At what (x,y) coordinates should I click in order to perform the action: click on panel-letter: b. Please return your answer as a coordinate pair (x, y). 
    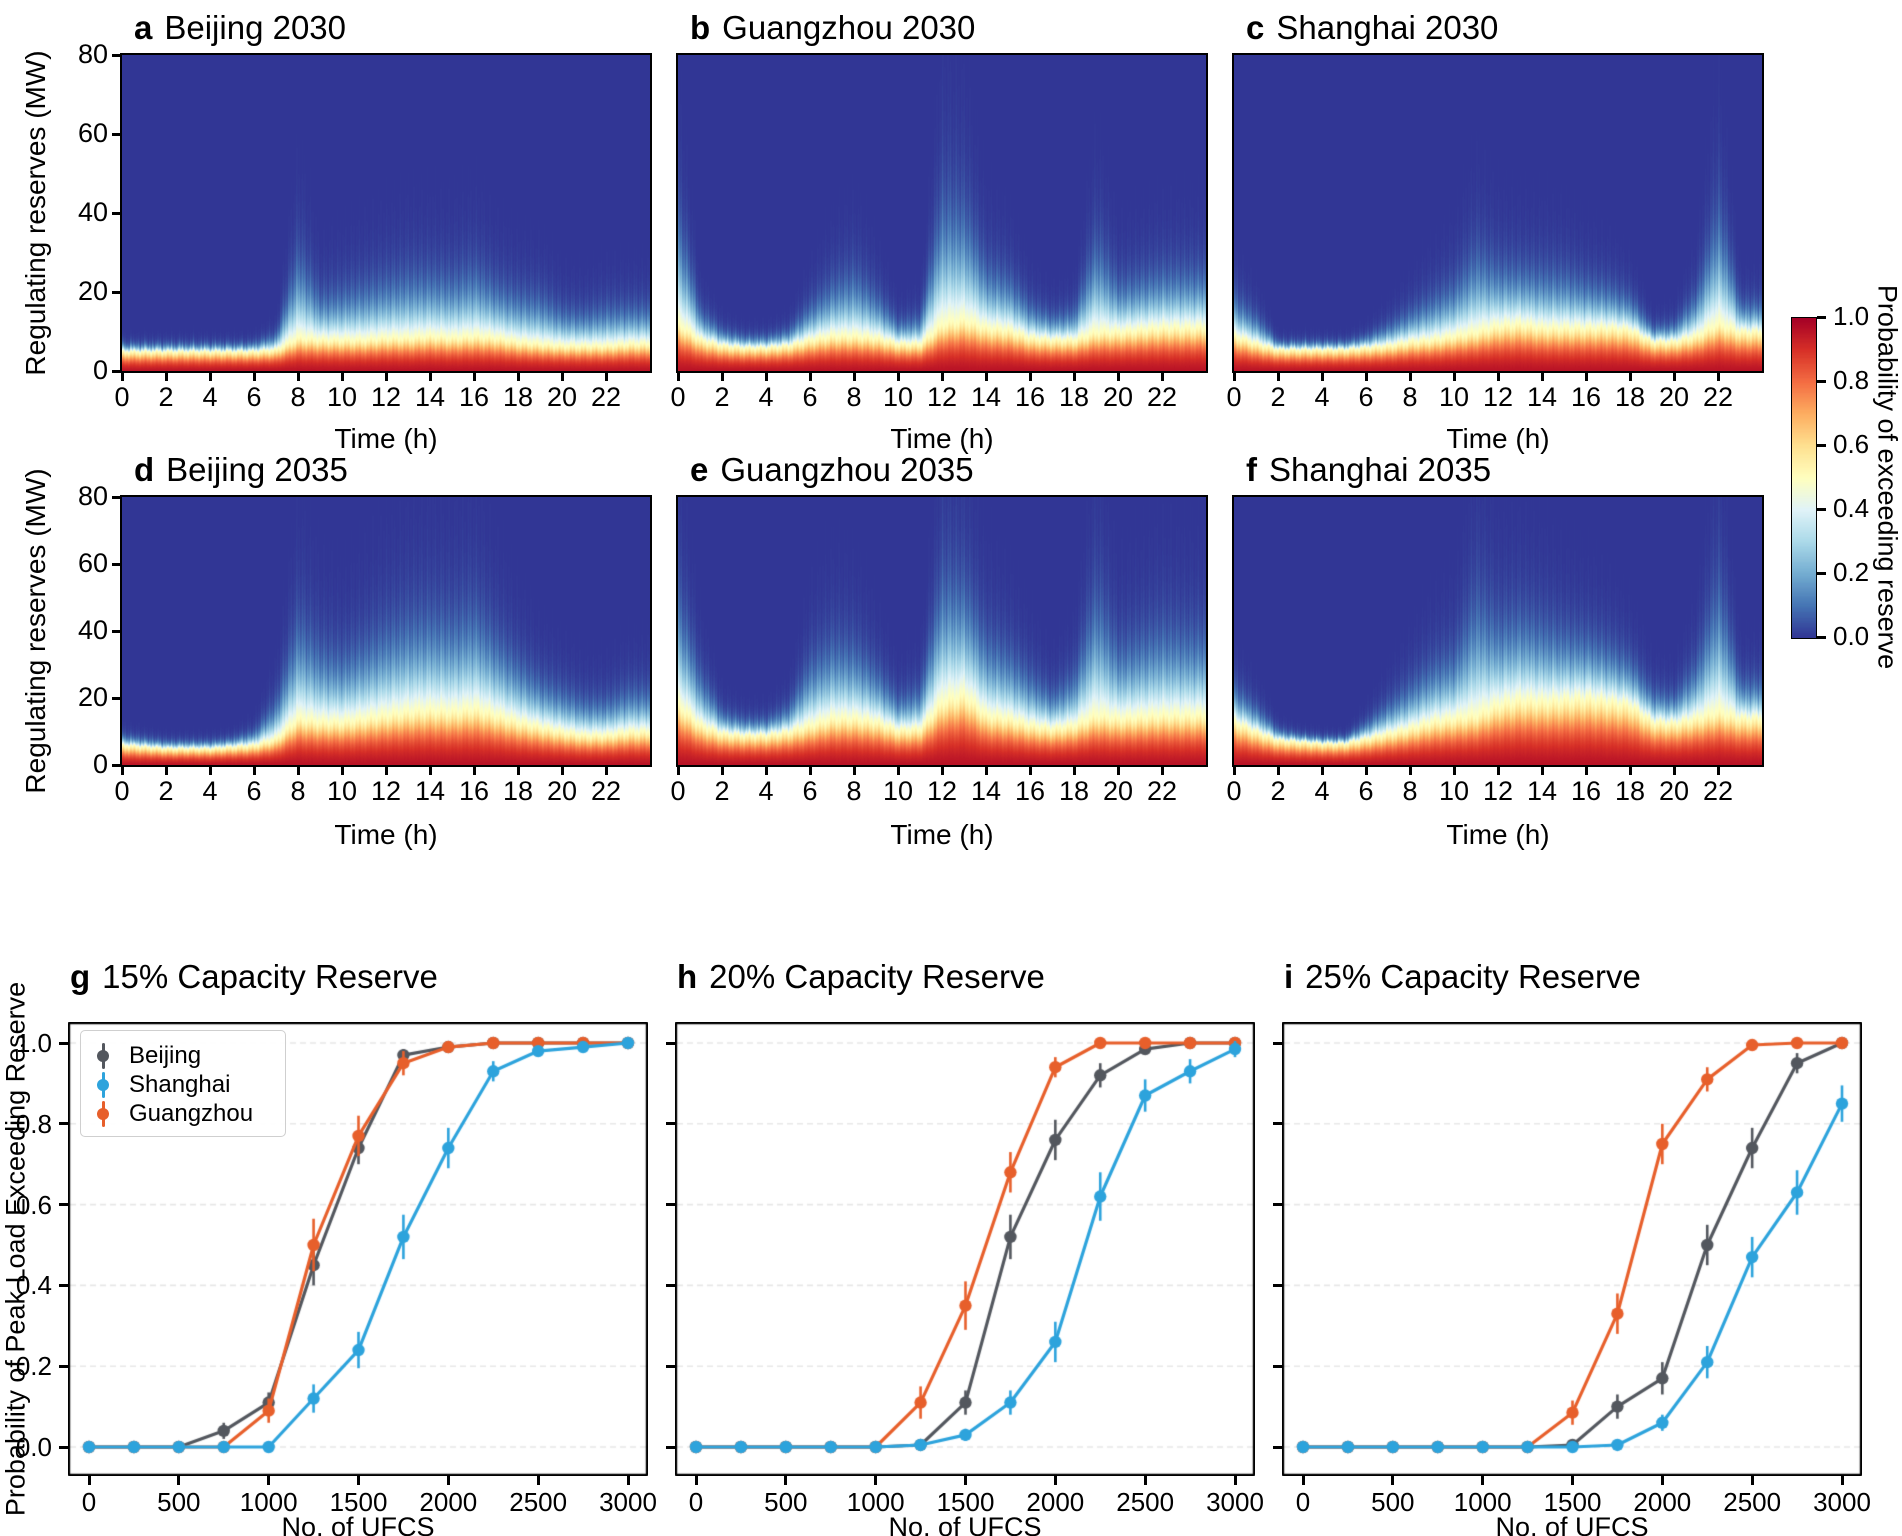
    Looking at the image, I should click on (700, 27).